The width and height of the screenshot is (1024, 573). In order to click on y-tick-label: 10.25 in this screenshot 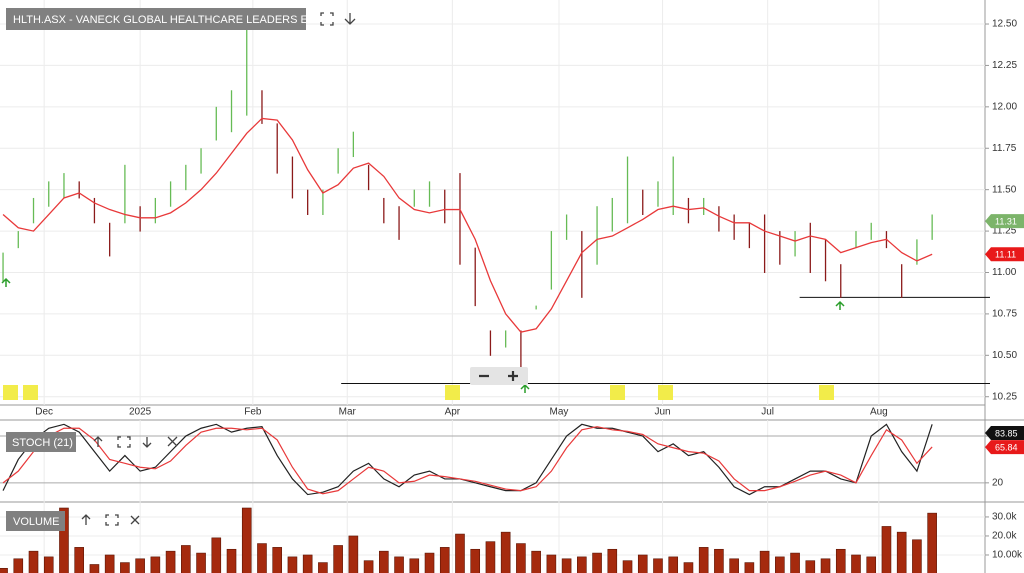, I will do `click(1004, 396)`.